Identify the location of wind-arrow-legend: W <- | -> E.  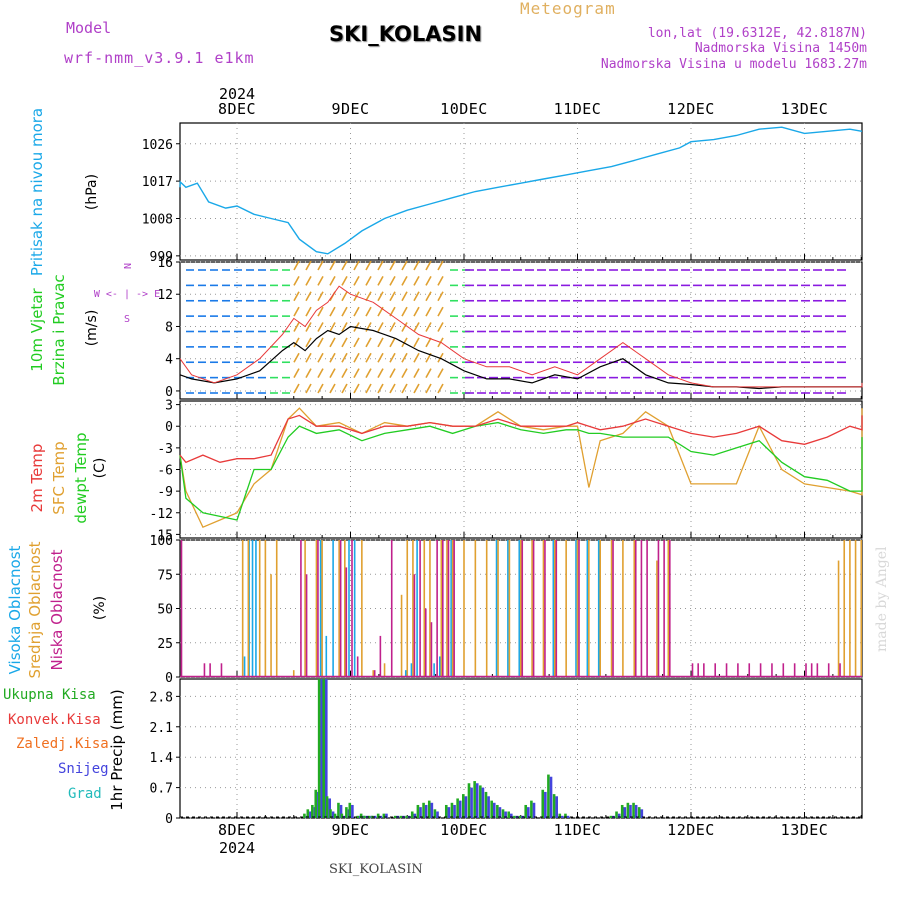
(127, 294).